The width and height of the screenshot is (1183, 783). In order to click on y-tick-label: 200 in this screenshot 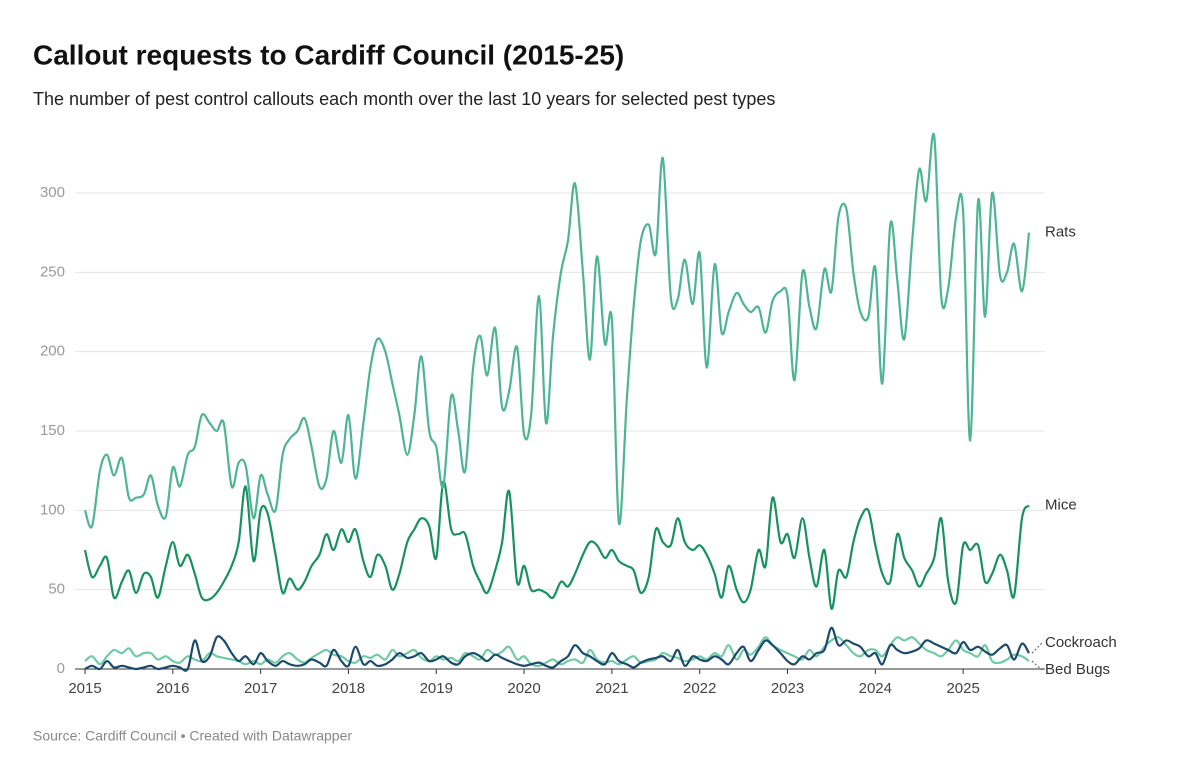, I will do `click(52, 351)`.